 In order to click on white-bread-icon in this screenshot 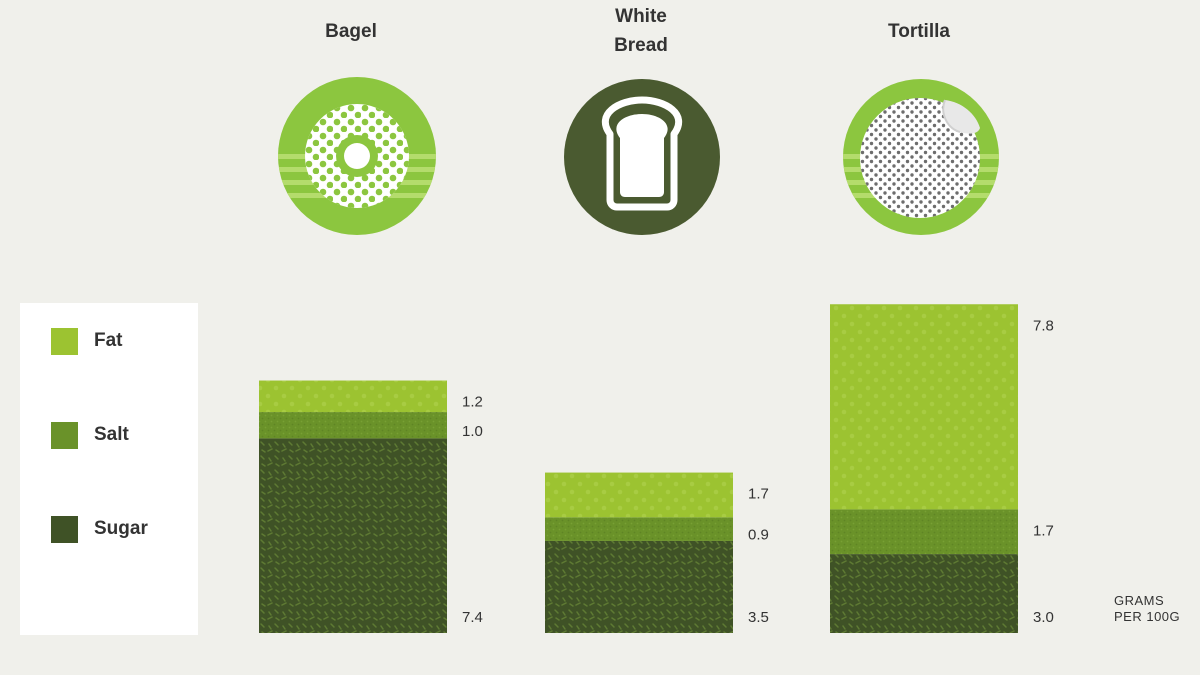, I will do `click(642, 157)`.